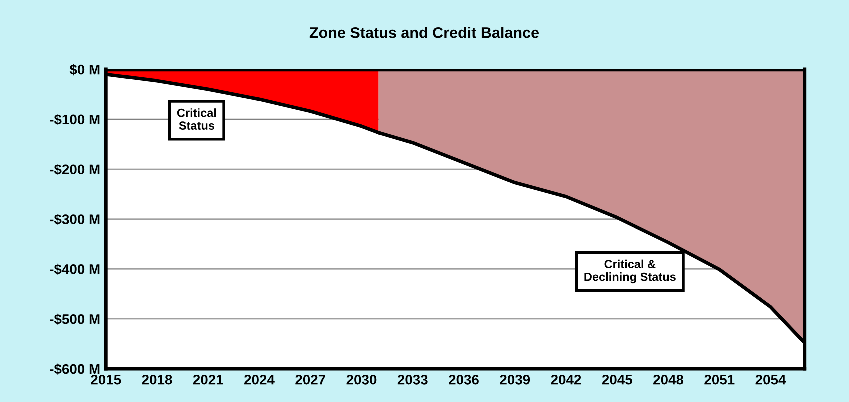  I want to click on x-tick-label: 2015, so click(106, 379).